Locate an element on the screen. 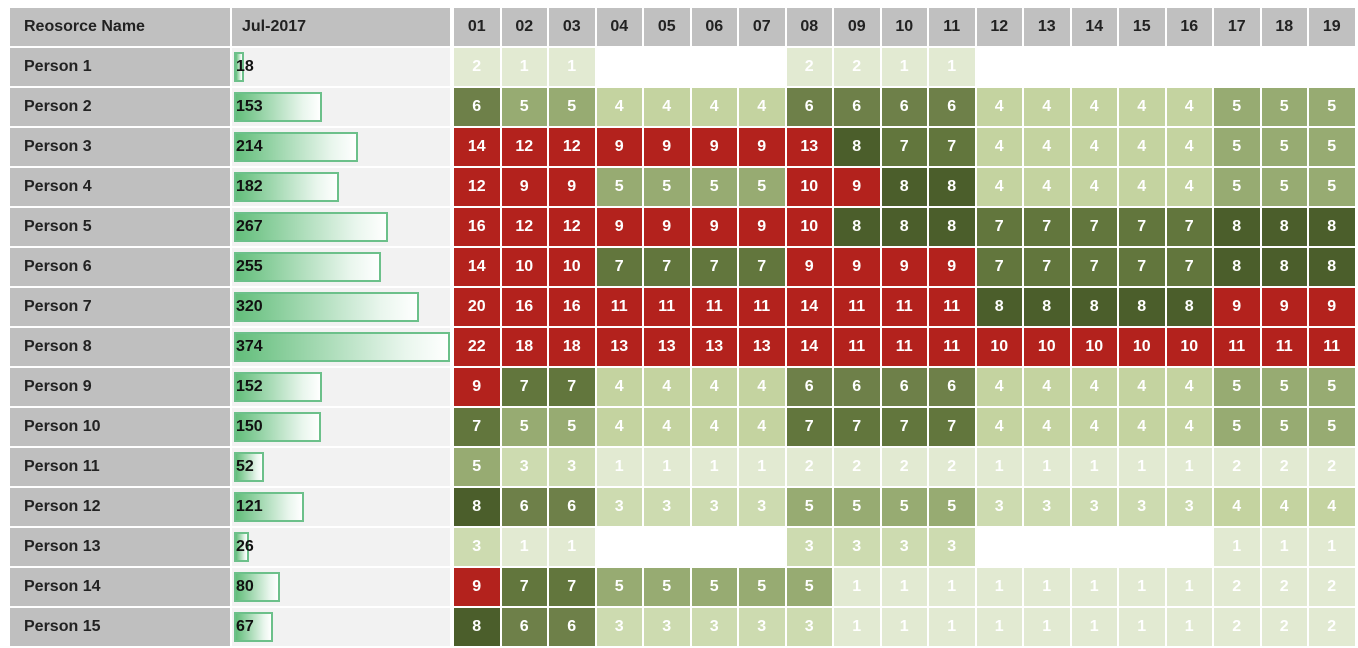 The height and width of the screenshot is (648, 1358). total-value: 18 is located at coordinates (245, 66).